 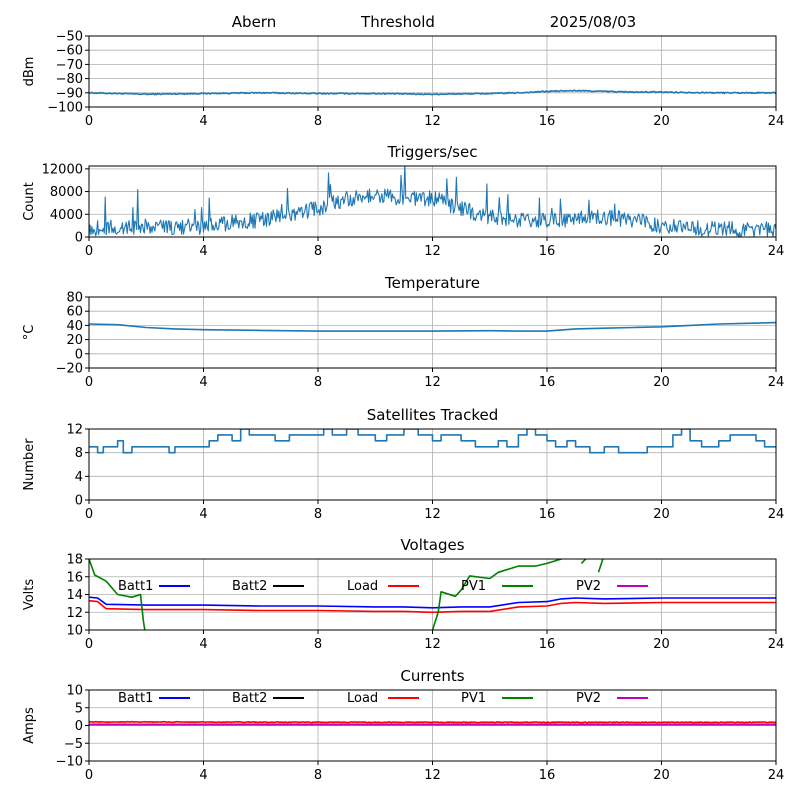 What do you see at coordinates (62, 169) in the screenshot?
I see `y-tick-label: 12000` at bounding box center [62, 169].